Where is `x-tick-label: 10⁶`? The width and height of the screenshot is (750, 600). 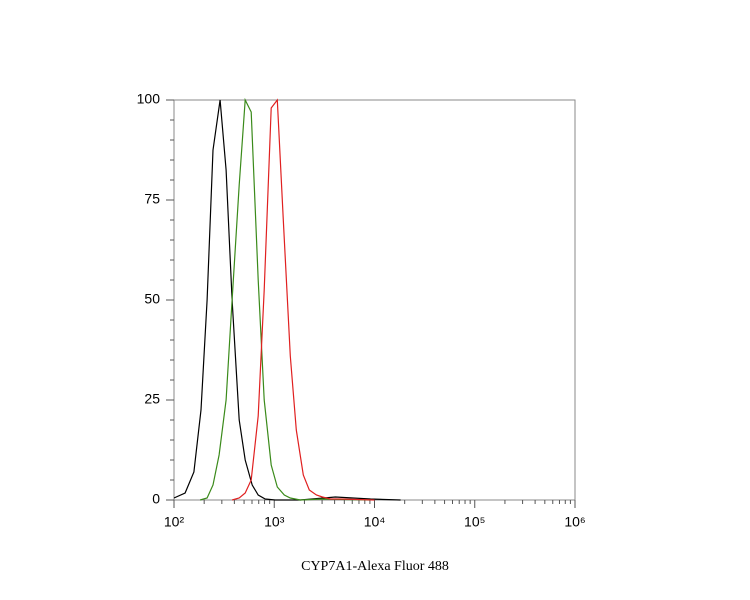 x-tick-label: 10⁶ is located at coordinates (574, 522).